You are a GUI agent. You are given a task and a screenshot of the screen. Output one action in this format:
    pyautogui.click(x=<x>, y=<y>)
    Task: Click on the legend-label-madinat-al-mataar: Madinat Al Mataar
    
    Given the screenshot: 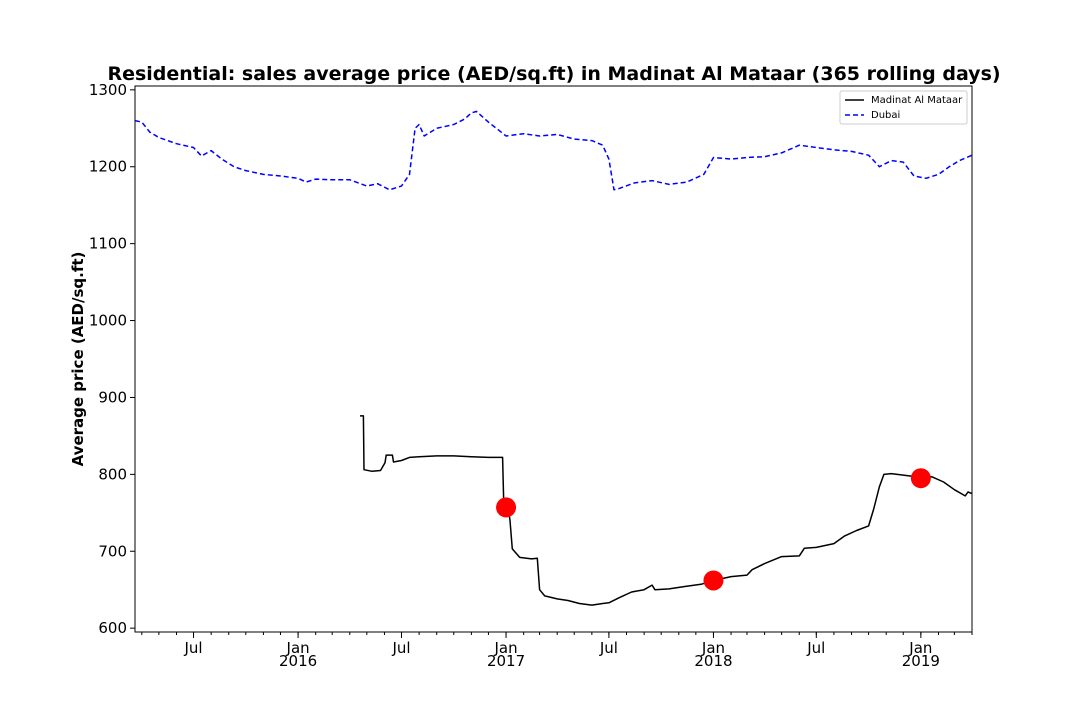 What is the action you would take?
    pyautogui.click(x=917, y=100)
    